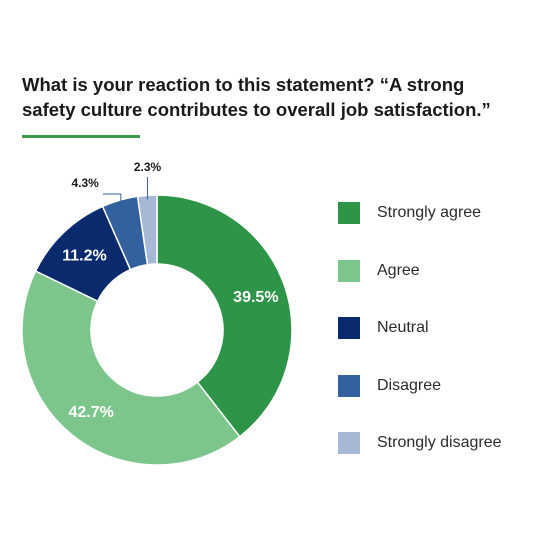 The width and height of the screenshot is (540, 540). I want to click on legend-label: Agree, so click(398, 270).